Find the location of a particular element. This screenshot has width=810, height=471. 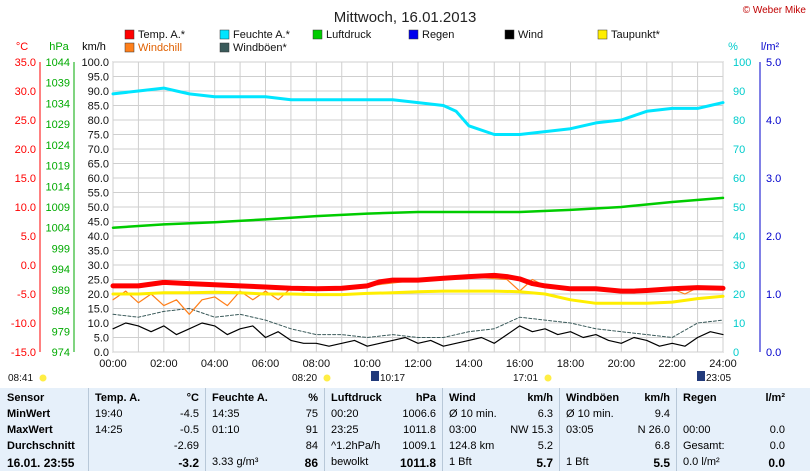

rain-tick: 4.0 is located at coordinates (773, 121).